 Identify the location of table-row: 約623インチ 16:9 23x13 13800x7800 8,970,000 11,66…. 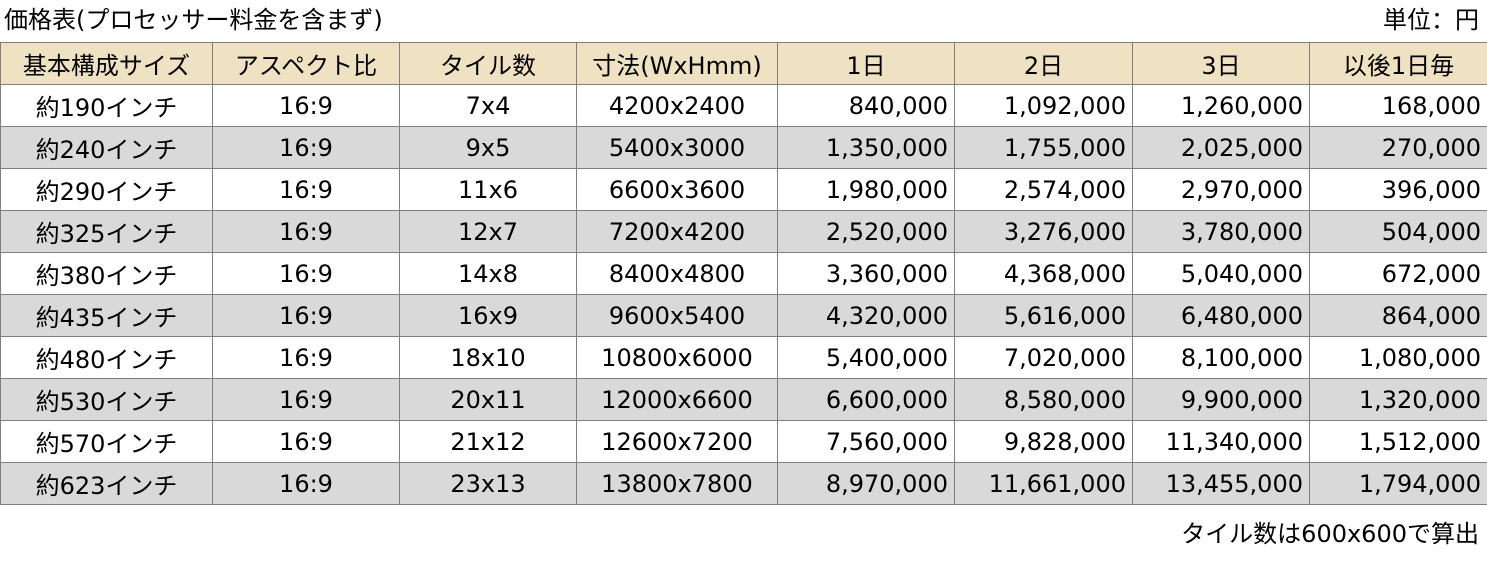
(743, 483).